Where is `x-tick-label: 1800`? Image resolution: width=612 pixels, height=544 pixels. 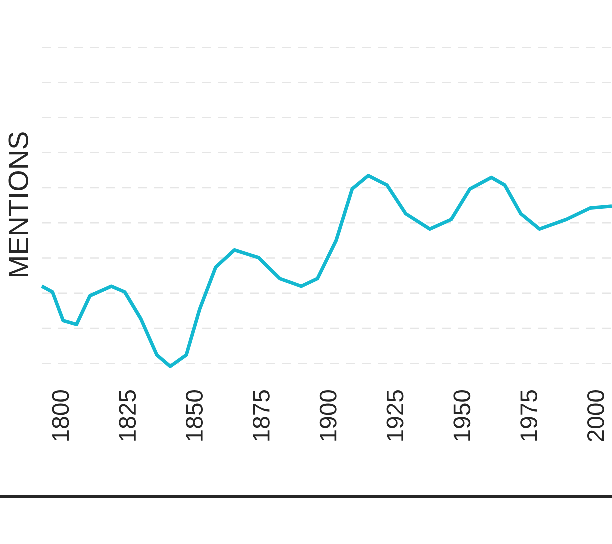
x-tick-label: 1800 is located at coordinates (61, 415).